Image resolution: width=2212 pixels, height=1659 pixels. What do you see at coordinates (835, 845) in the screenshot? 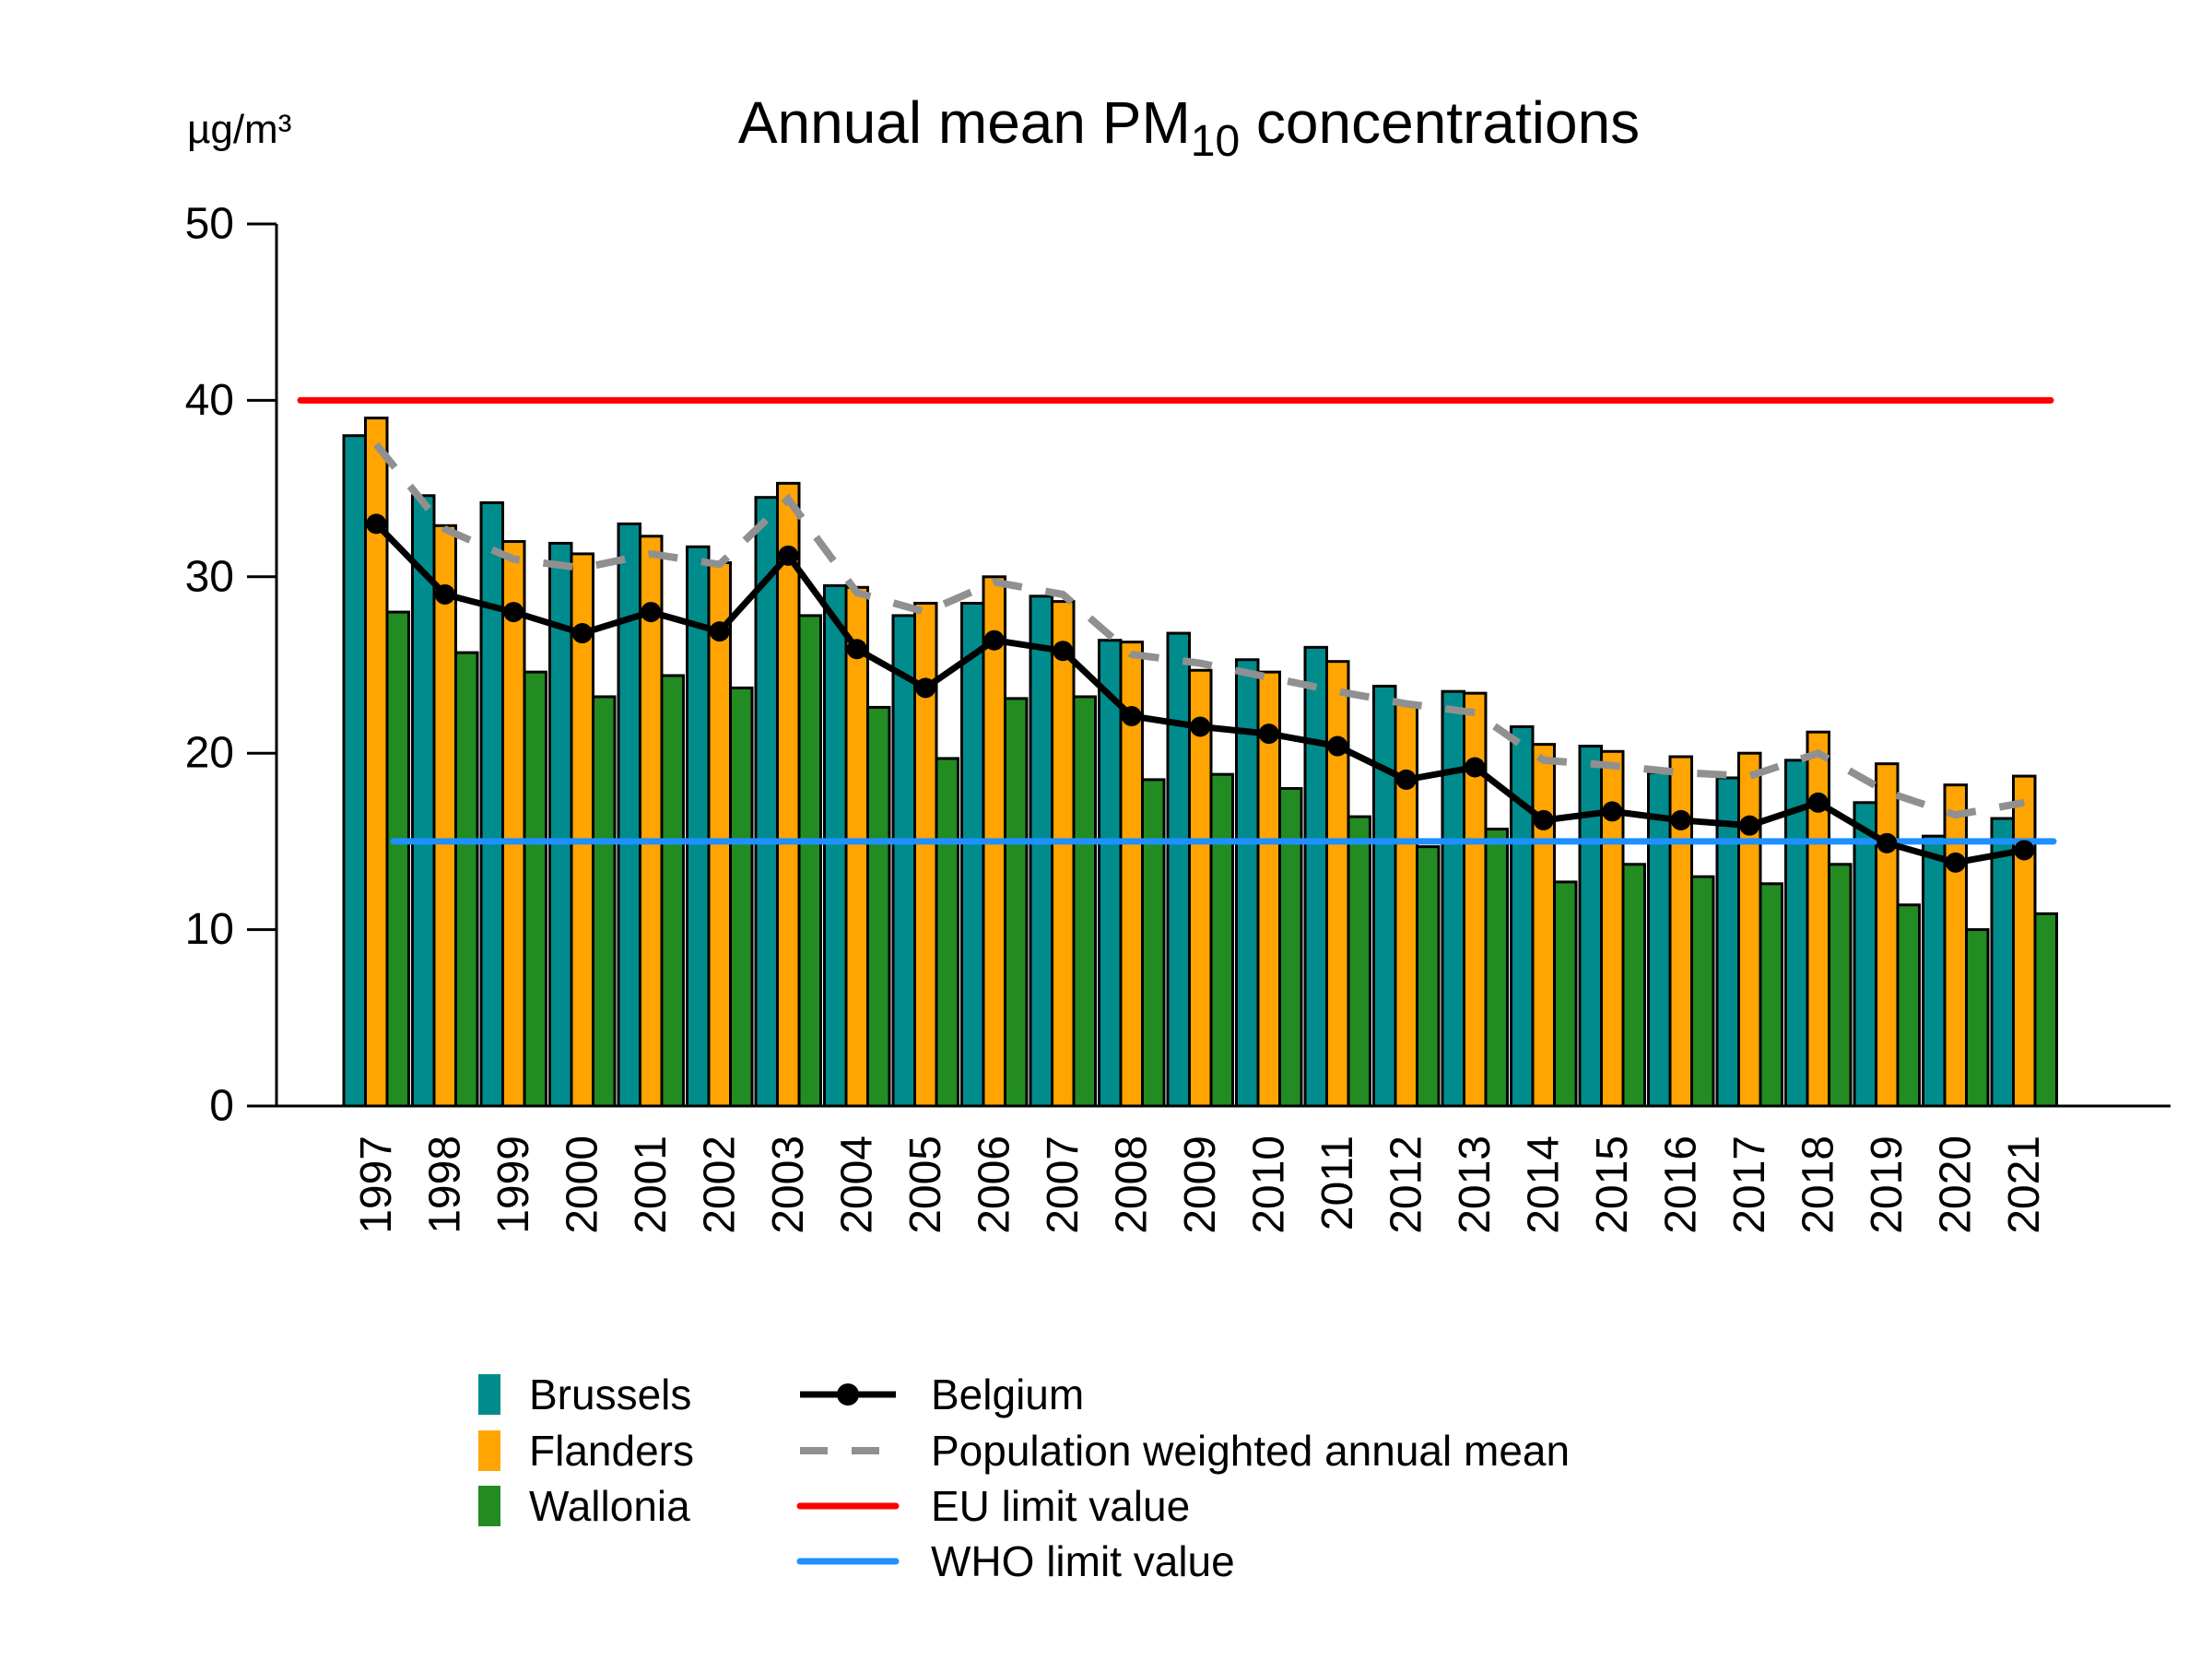
I see `bar-brussels-2004` at bounding box center [835, 845].